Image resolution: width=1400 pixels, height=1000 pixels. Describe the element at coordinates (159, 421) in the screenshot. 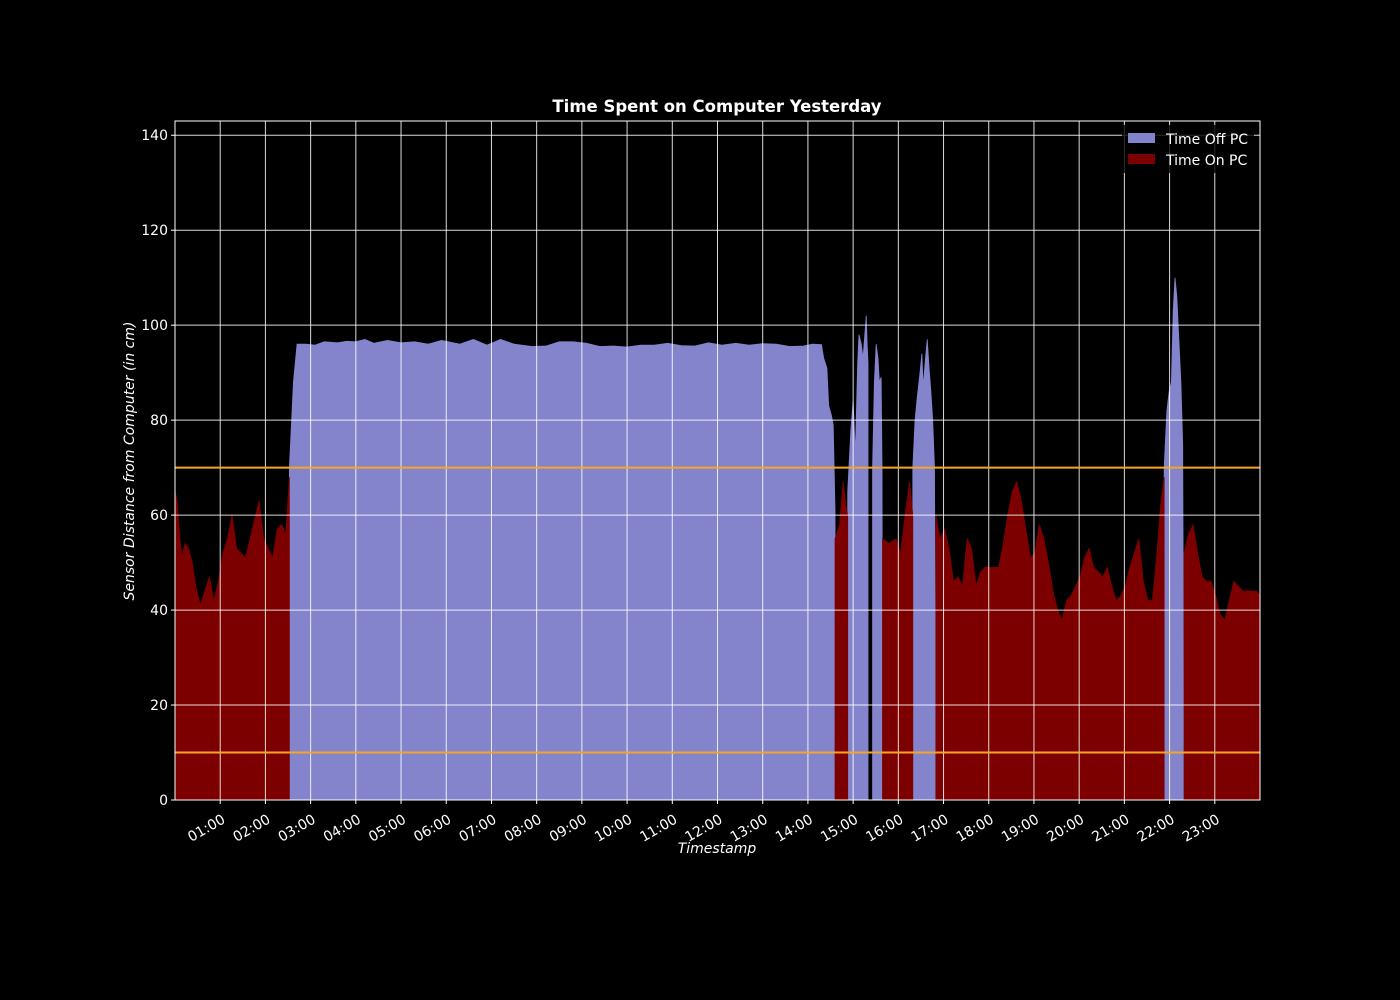

I see `y-tick-label: 80` at that location.